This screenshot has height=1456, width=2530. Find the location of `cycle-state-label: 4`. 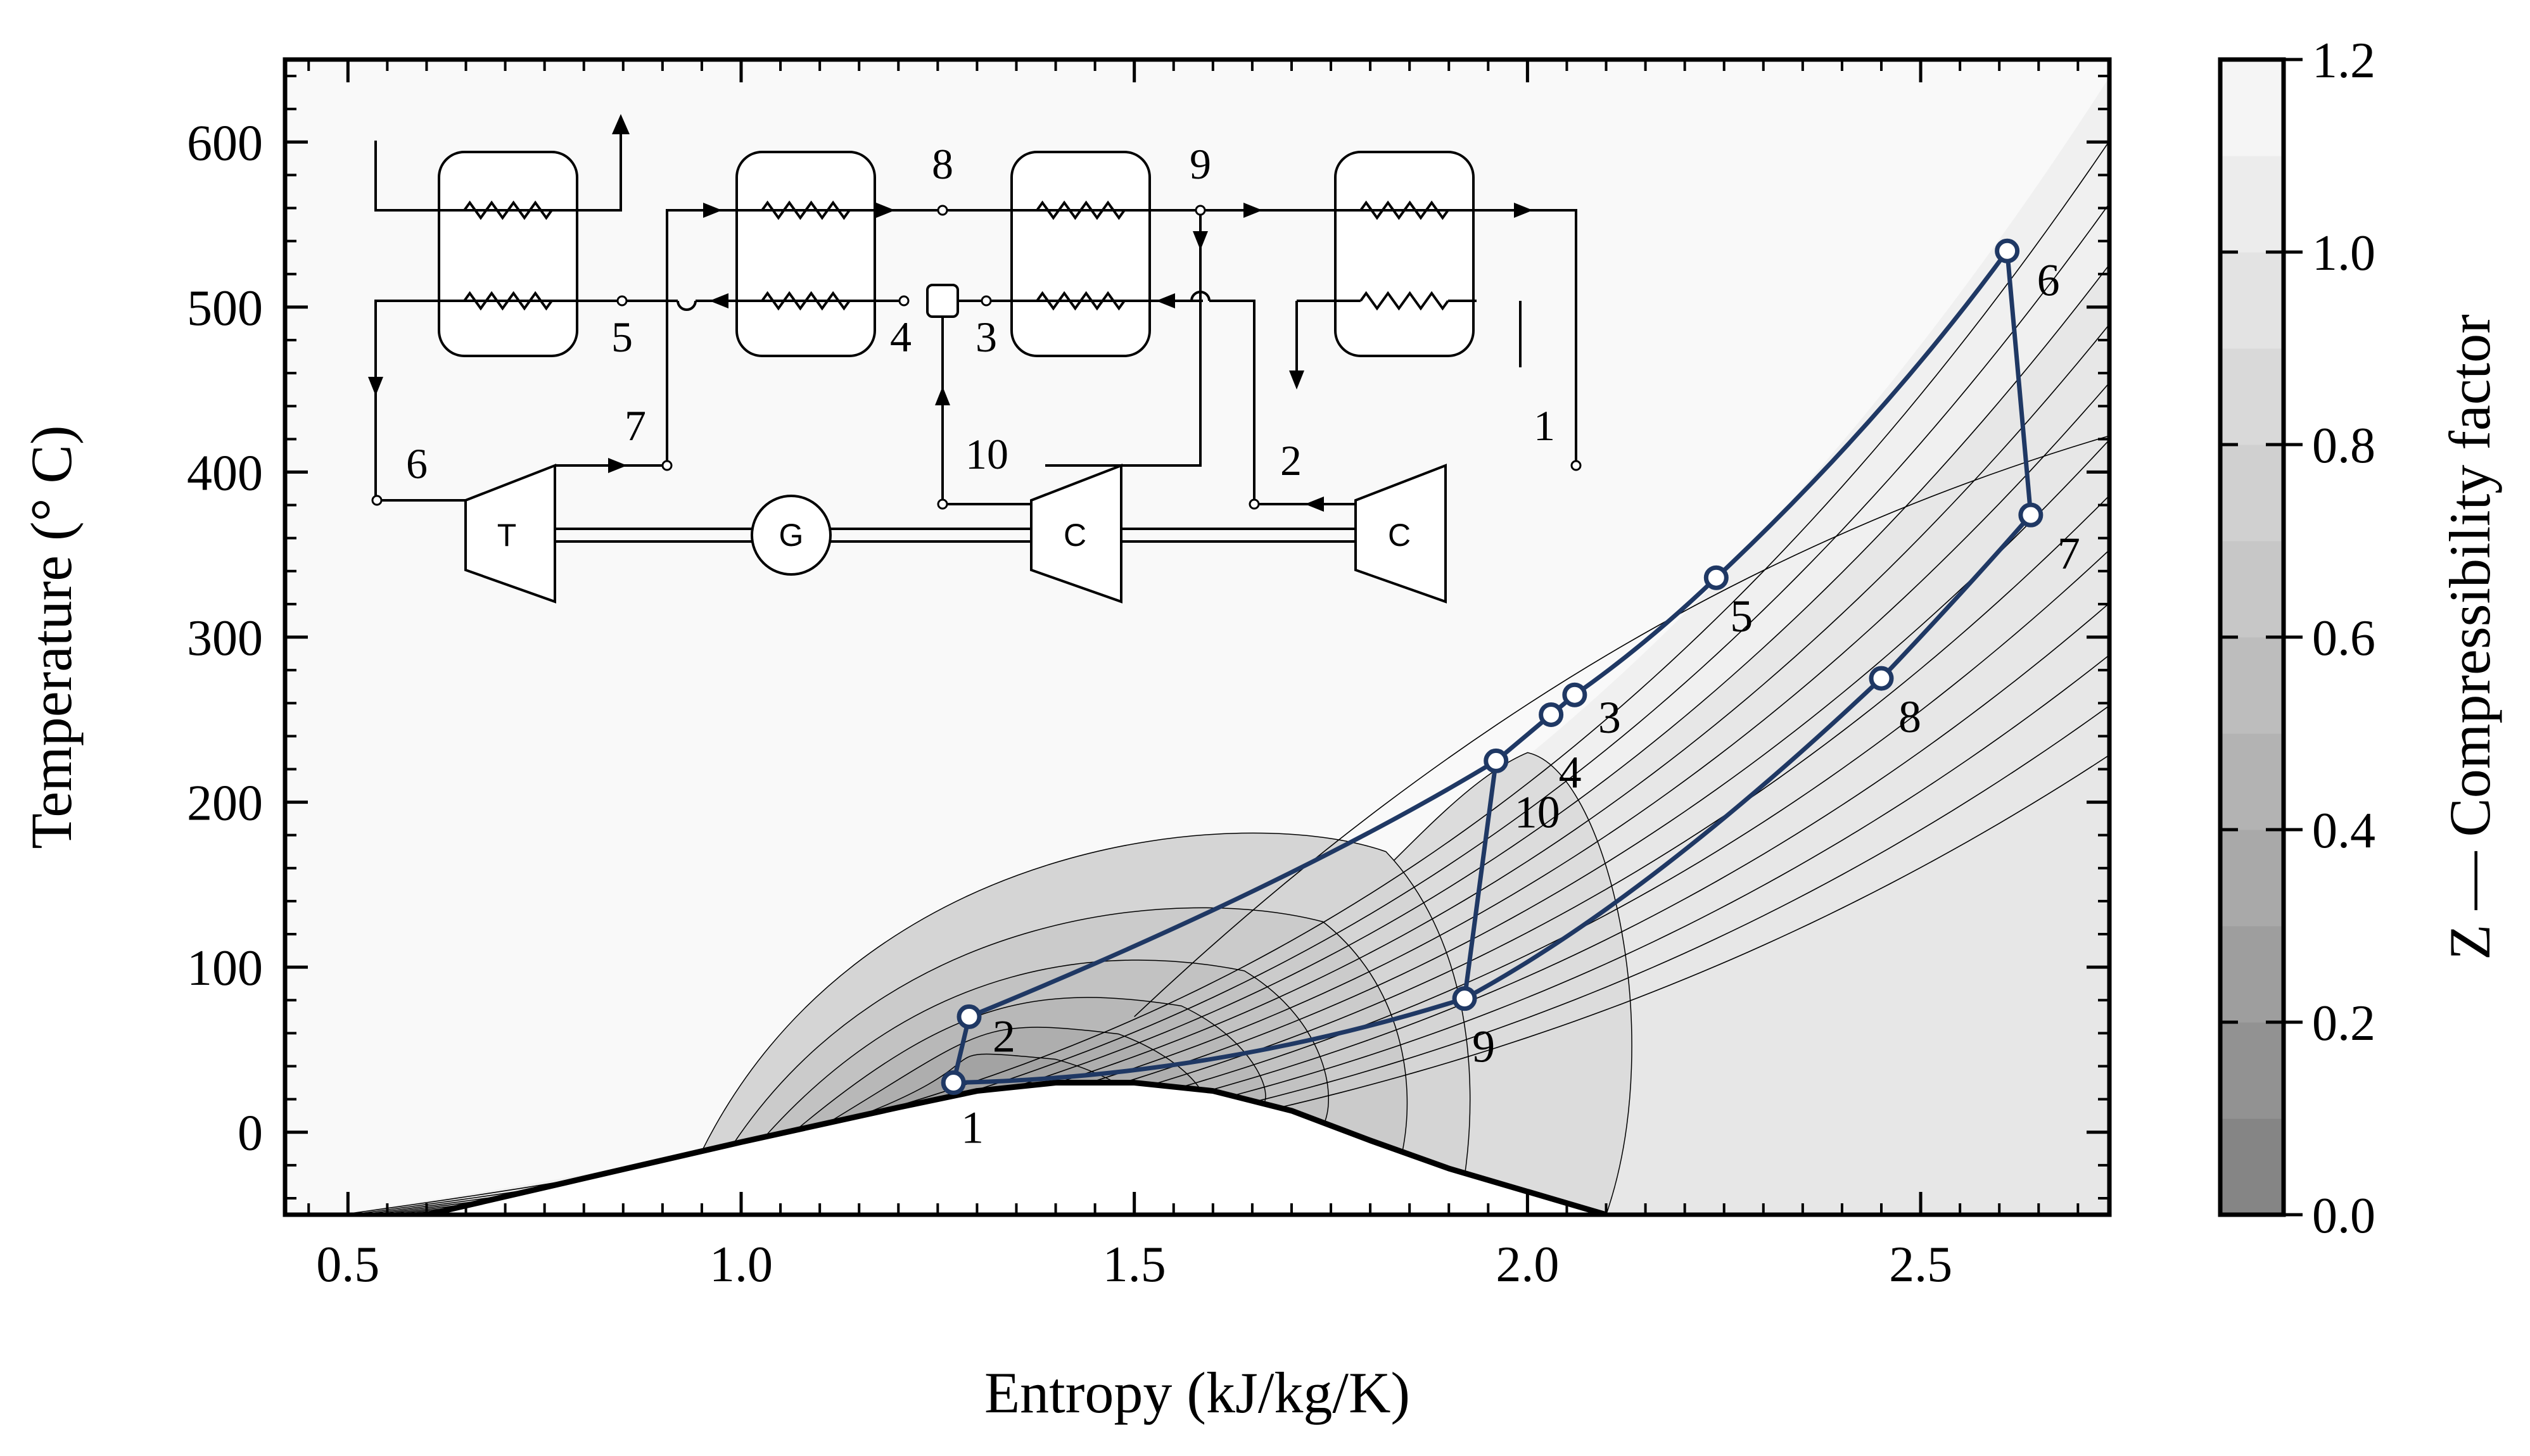

cycle-state-label: 4 is located at coordinates (1570, 772).